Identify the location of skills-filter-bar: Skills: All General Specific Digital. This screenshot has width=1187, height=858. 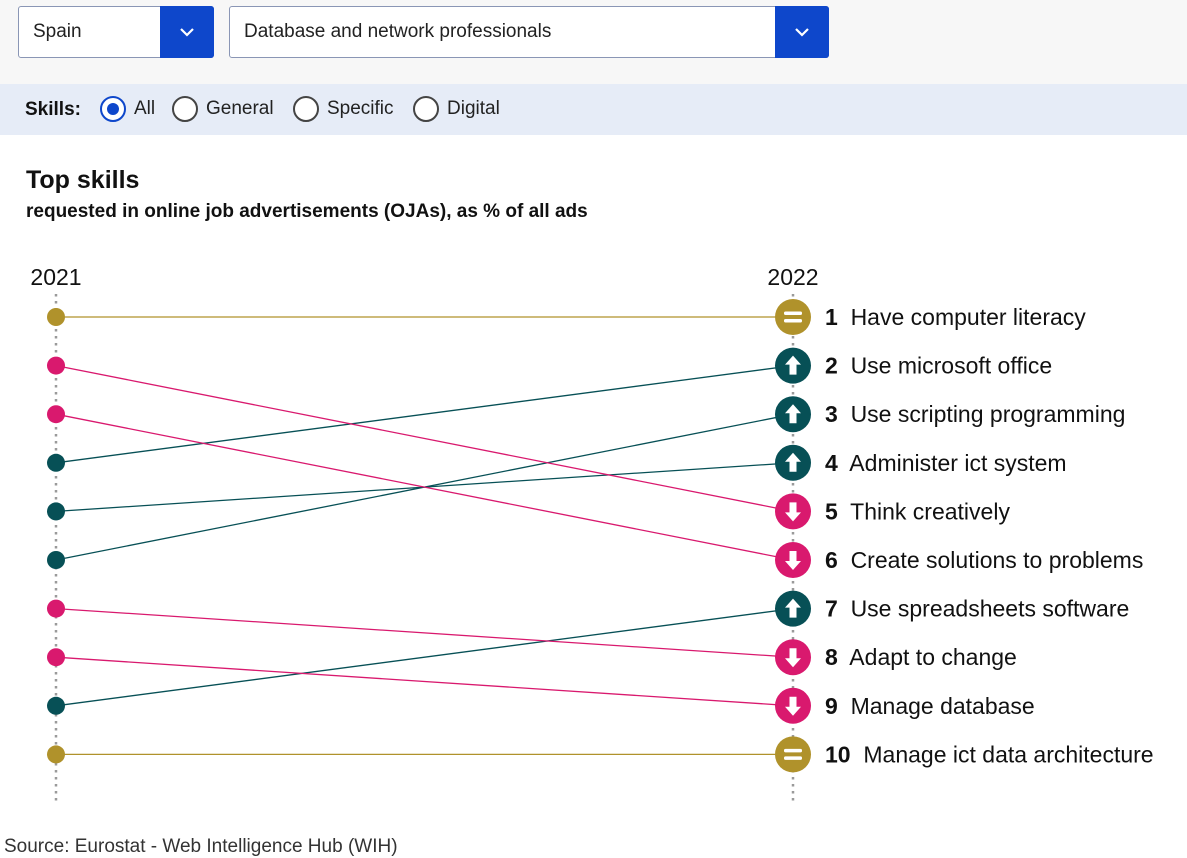
(593, 109).